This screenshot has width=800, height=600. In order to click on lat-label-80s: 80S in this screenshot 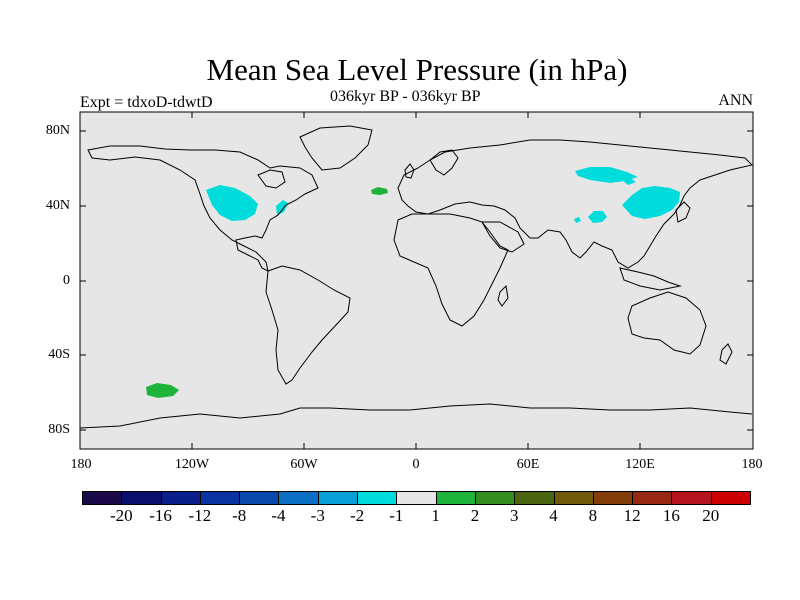, I will do `click(59, 429)`.